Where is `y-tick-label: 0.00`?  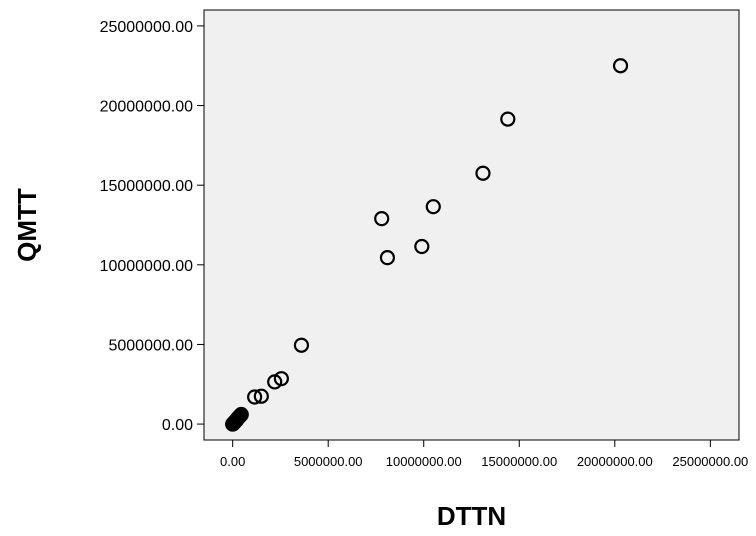
y-tick-label: 0.00 is located at coordinates (177, 425).